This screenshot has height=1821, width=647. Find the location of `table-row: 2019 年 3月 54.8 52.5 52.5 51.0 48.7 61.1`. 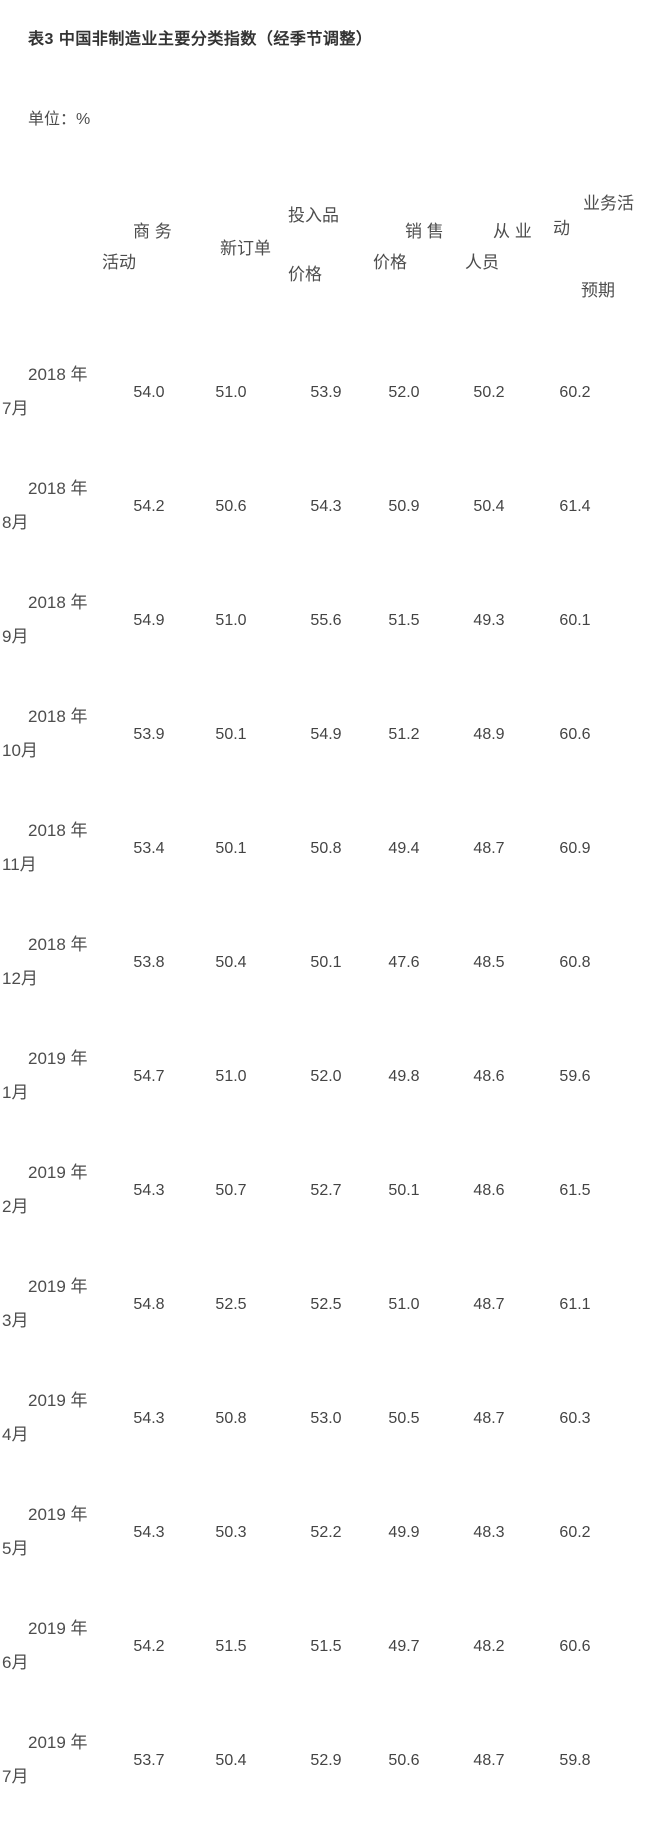

table-row: 2019 年 3月 54.8 52.5 52.5 51.0 48.7 61.1 is located at coordinates (323, 1304).